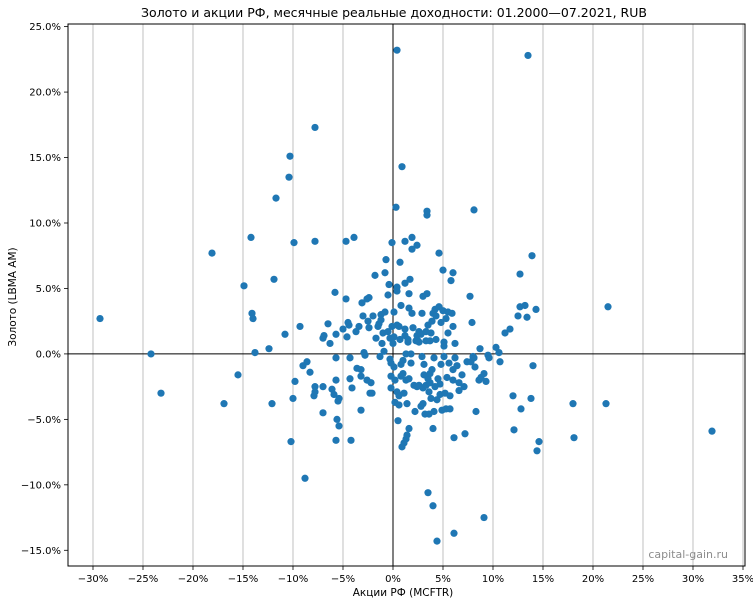  I want to click on y-axis-label: Золото (LBMA AM), so click(13, 296).